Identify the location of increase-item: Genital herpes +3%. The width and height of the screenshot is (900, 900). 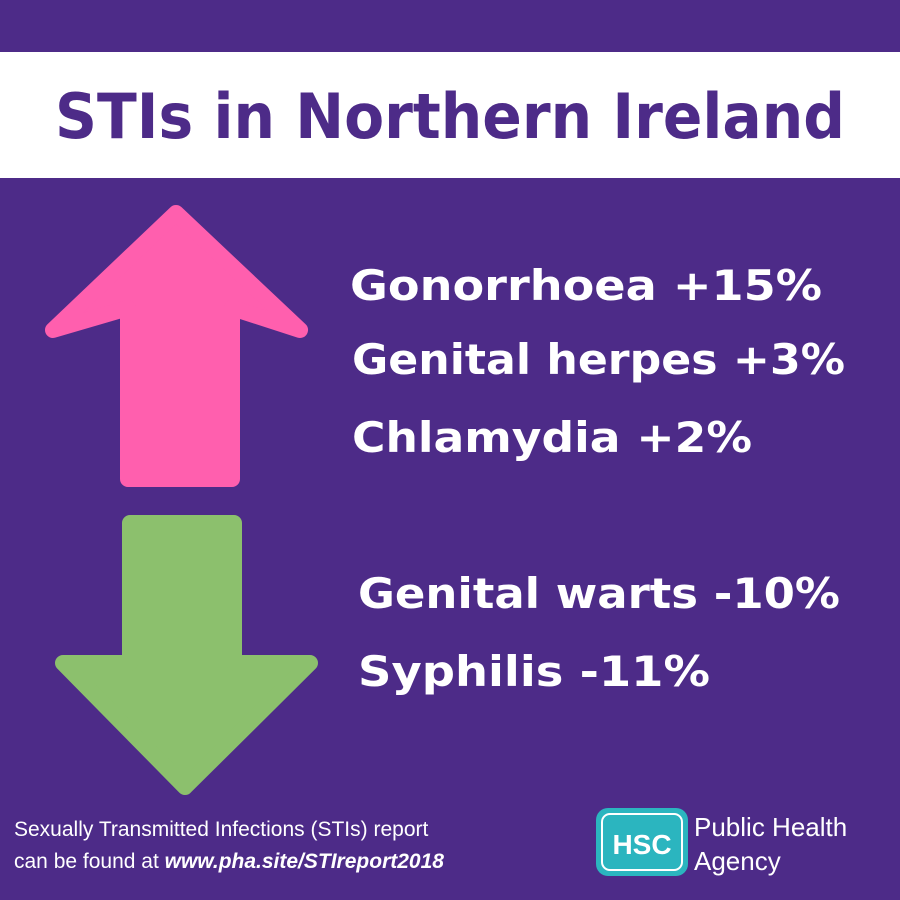
(598, 359).